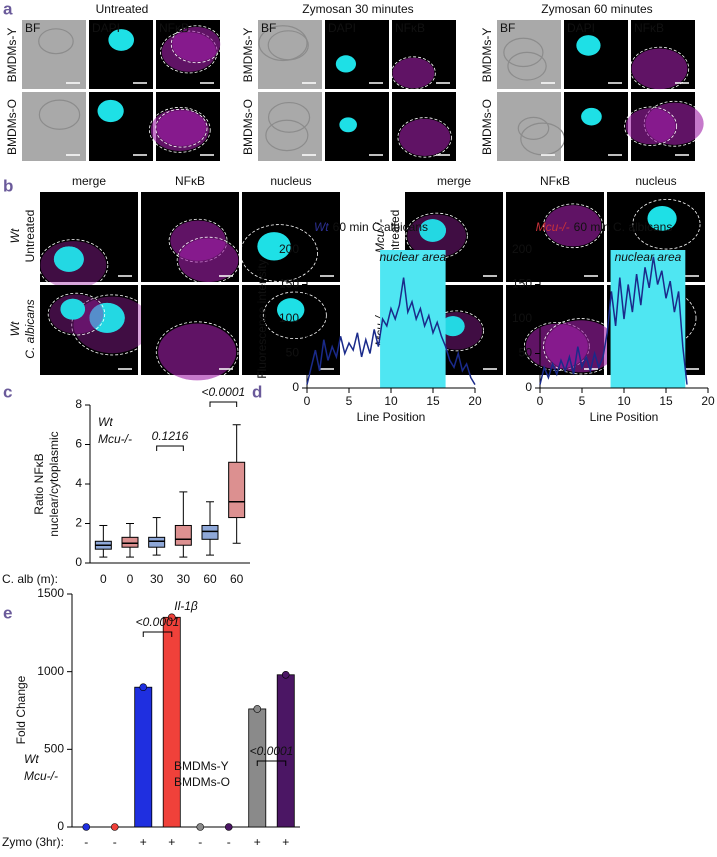  Describe the element at coordinates (391, 417) in the screenshot. I see `x-axis-label: Line Position` at that location.